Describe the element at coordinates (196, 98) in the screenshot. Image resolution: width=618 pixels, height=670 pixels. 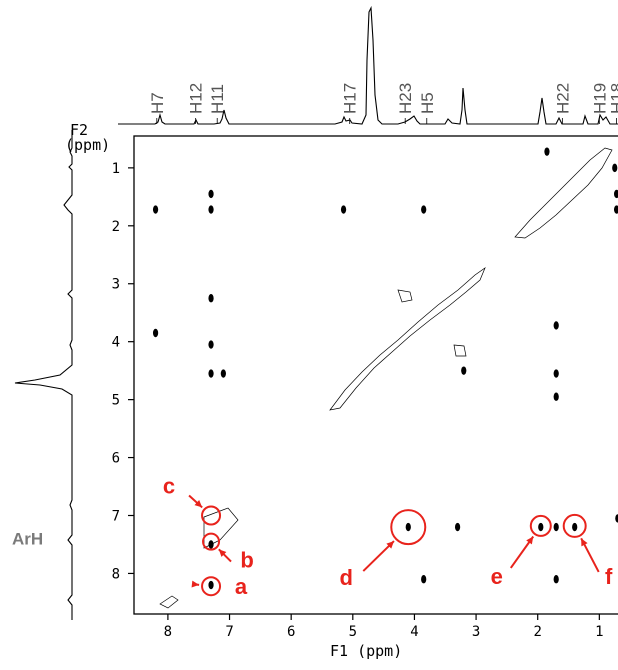
I see `proton-label-1: H12` at that location.